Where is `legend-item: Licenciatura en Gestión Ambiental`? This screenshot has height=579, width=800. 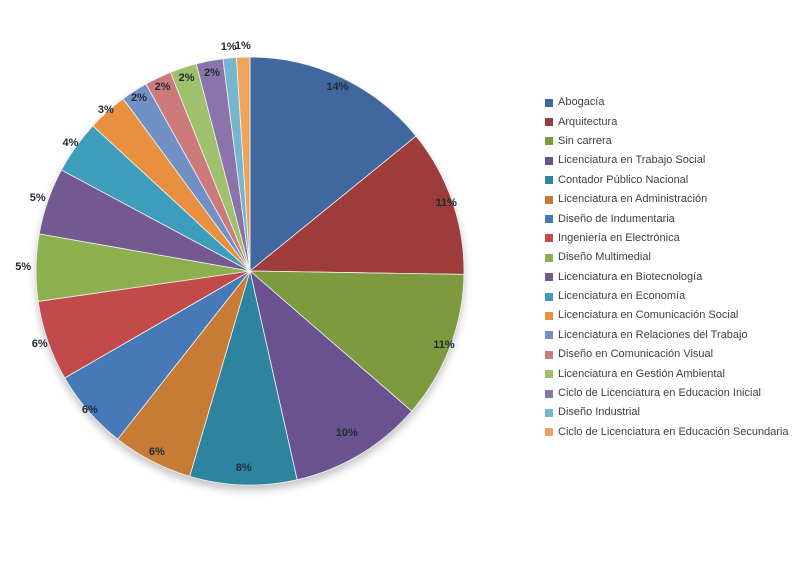
legend-item: Licenciatura en Gestión Ambiental is located at coordinates (667, 373).